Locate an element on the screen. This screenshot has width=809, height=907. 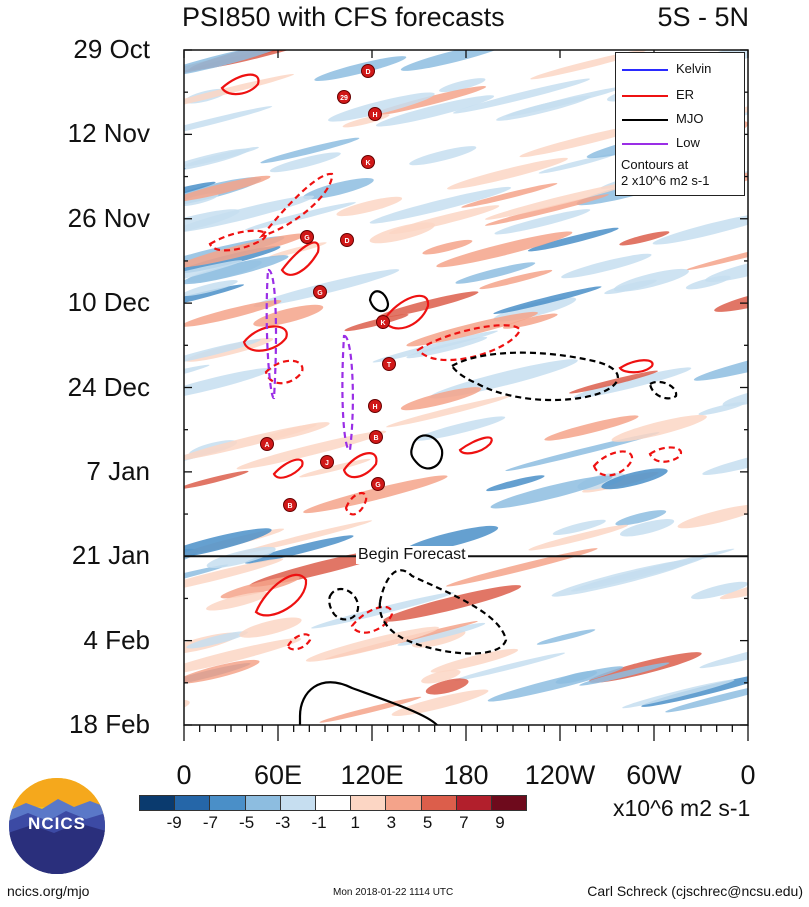
y-tick-label: 29 Oct is located at coordinates (111, 49).